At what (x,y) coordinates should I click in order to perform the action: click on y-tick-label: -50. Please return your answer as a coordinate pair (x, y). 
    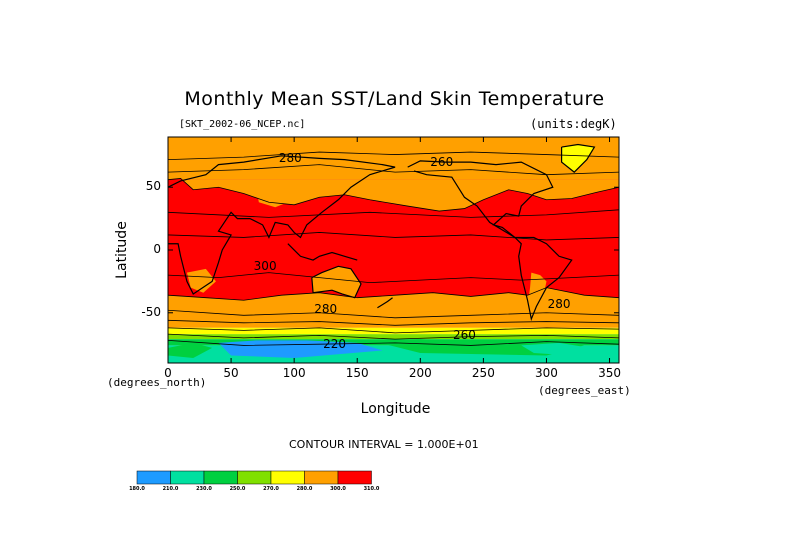
    Looking at the image, I should click on (151, 311).